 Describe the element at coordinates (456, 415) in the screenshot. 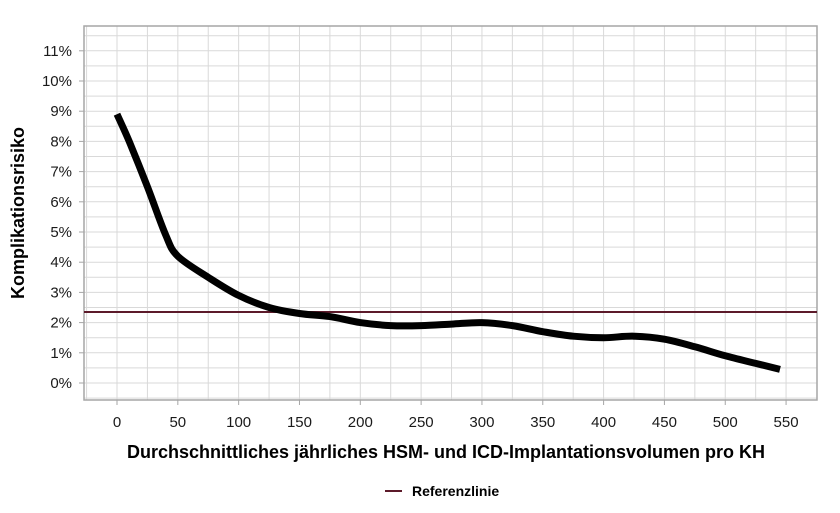

I see `x-axis: 0 50 100 150 200 250 300 350 400 450 500 550` at that location.